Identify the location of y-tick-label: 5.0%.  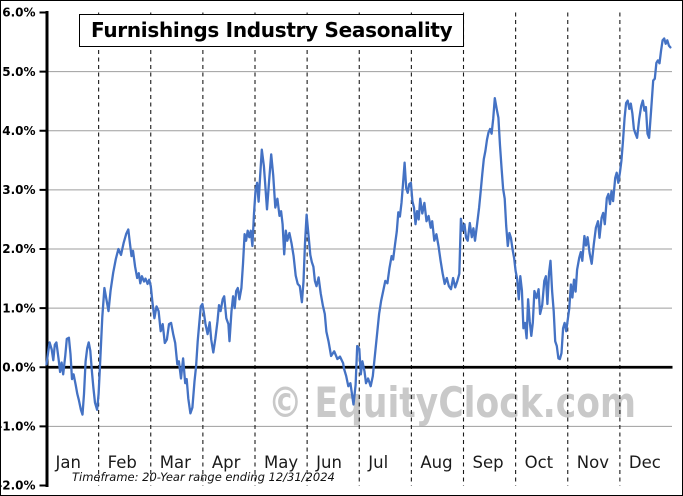
(18, 72).